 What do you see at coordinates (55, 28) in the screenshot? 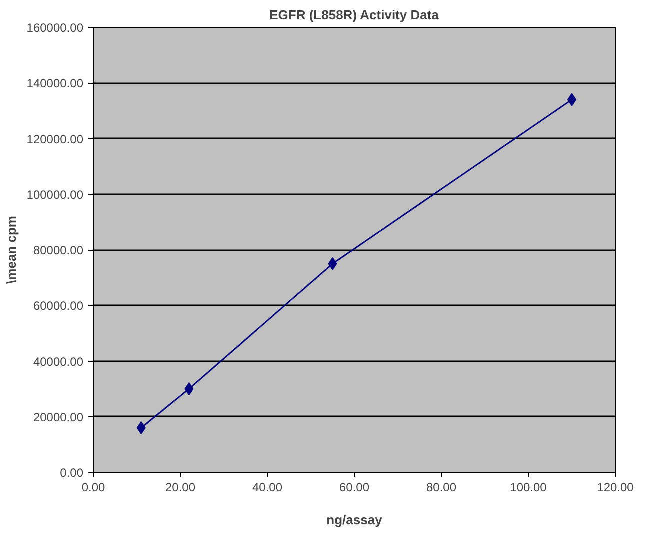
I see `y-tick-label: 160000.00` at bounding box center [55, 28].